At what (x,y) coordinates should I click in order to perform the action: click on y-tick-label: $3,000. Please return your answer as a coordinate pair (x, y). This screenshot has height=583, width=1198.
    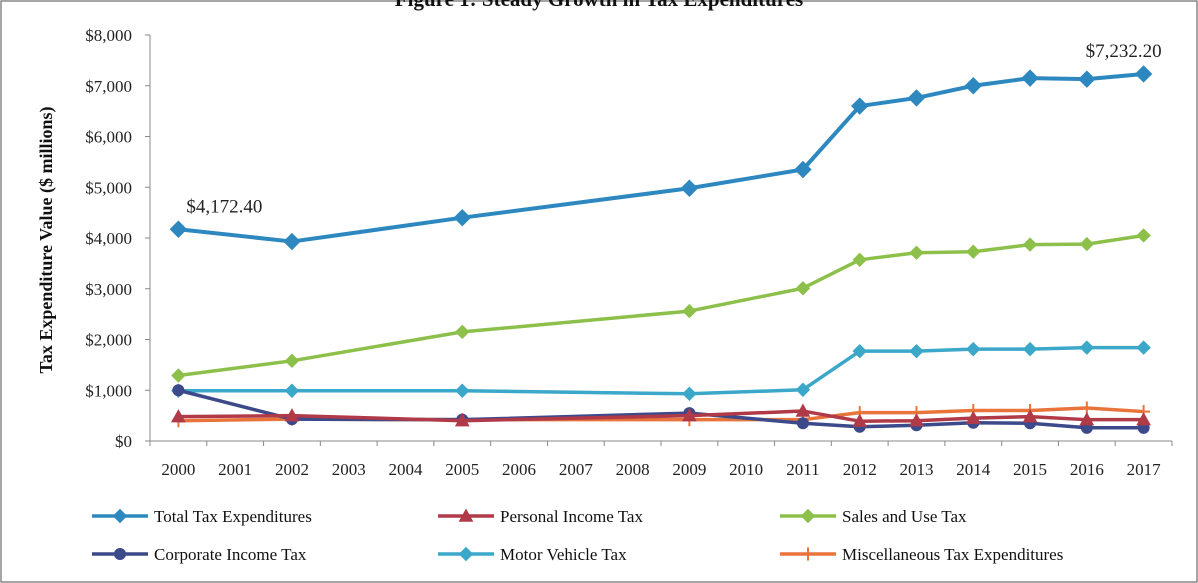
    Looking at the image, I should click on (108, 289).